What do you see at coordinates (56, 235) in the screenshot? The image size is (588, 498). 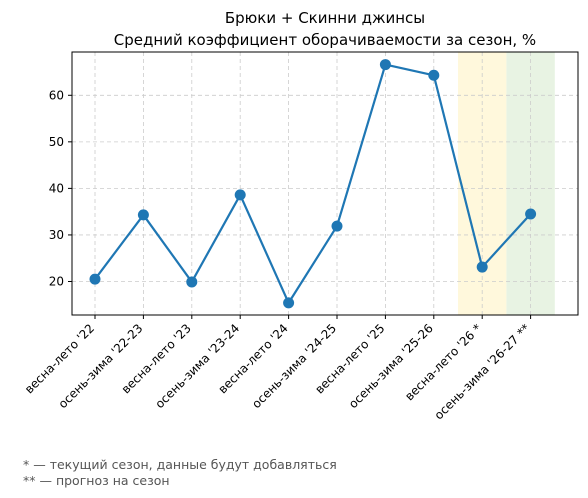 I see `y-tick-label: 30` at bounding box center [56, 235].